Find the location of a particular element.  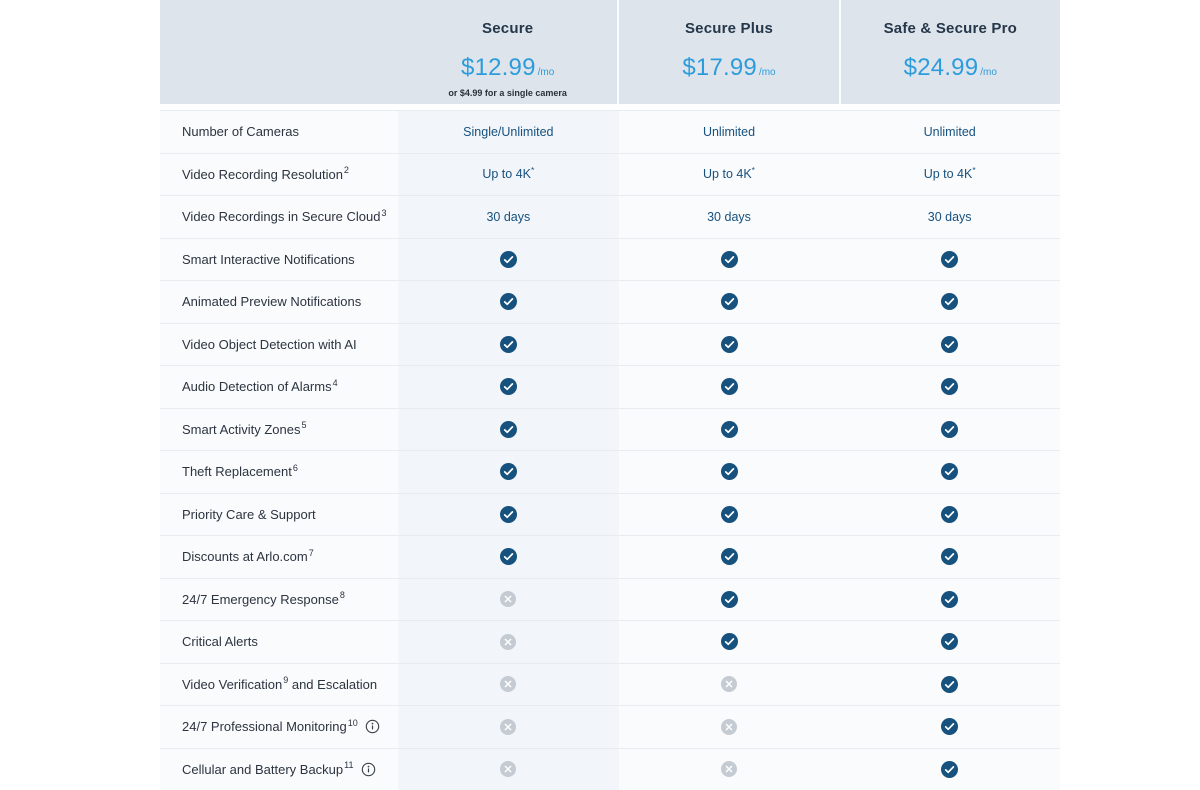

feature-label: Video Verification9 and Escalation is located at coordinates (280, 683).